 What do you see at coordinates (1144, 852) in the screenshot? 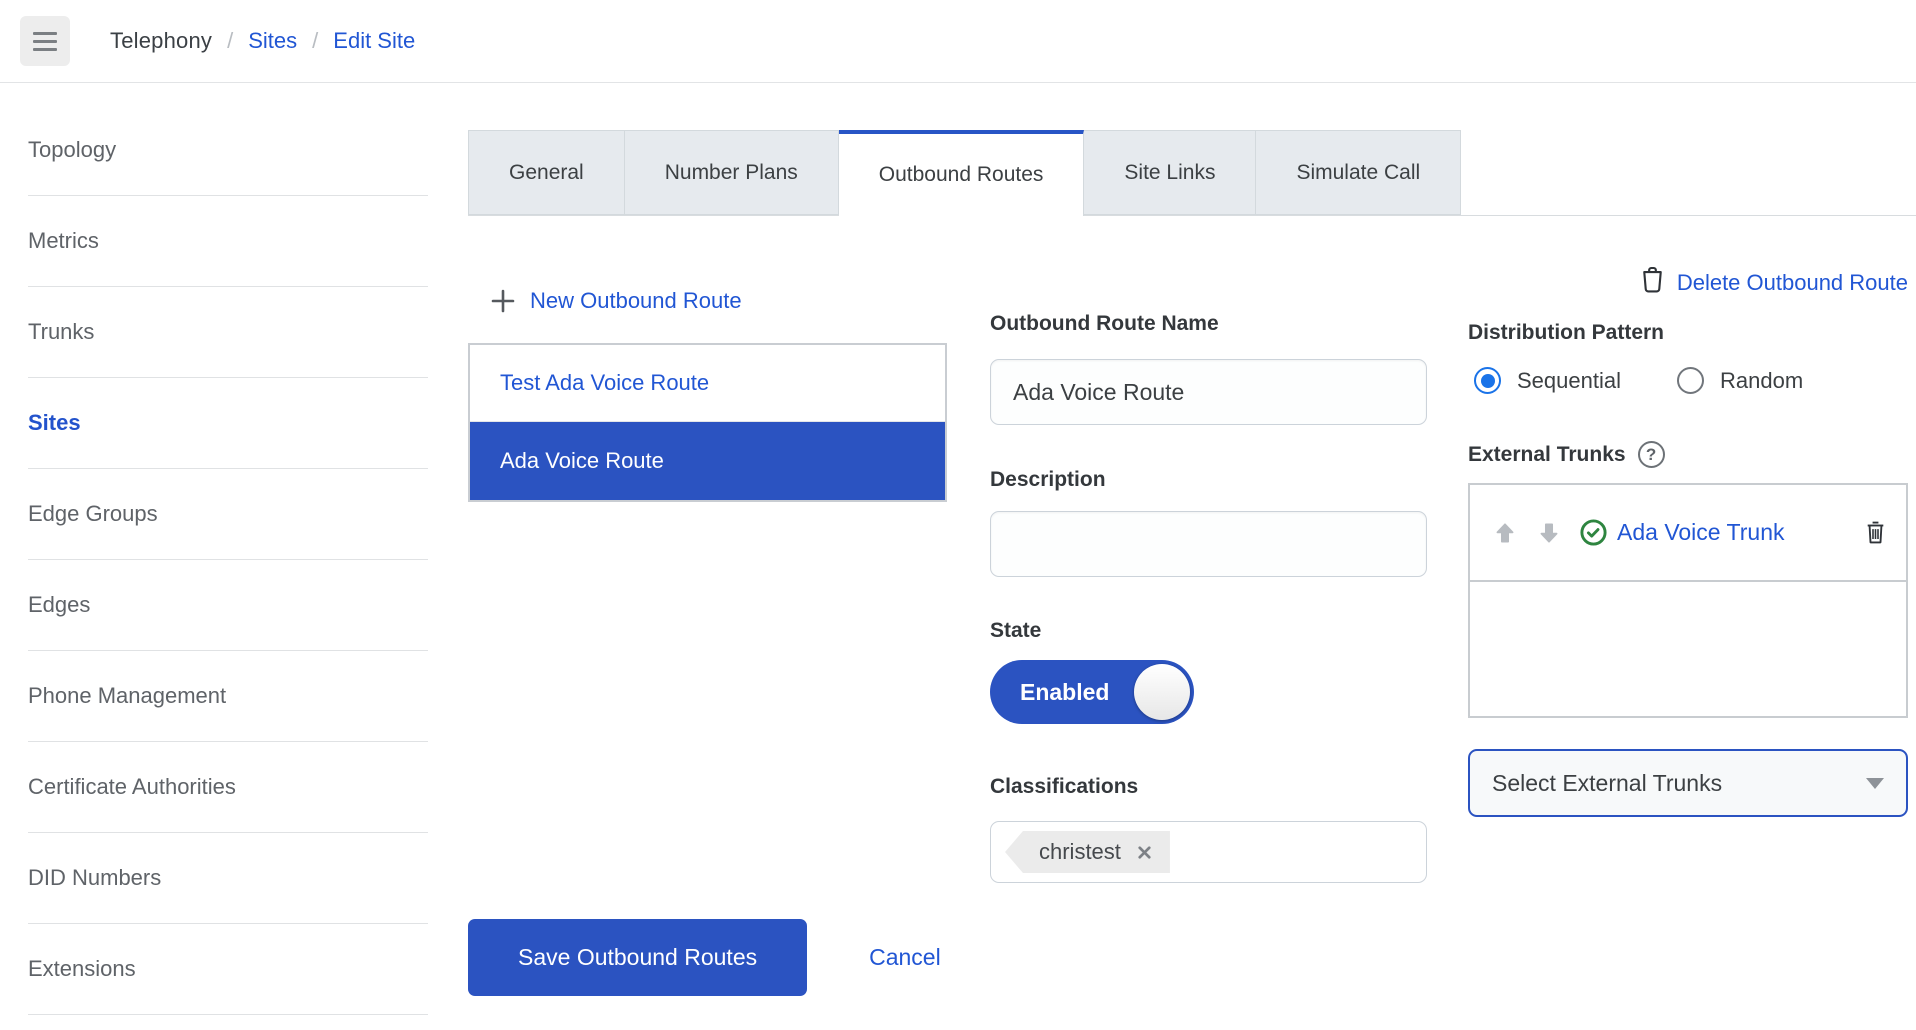
I see `remove-tag-icon` at bounding box center [1144, 852].